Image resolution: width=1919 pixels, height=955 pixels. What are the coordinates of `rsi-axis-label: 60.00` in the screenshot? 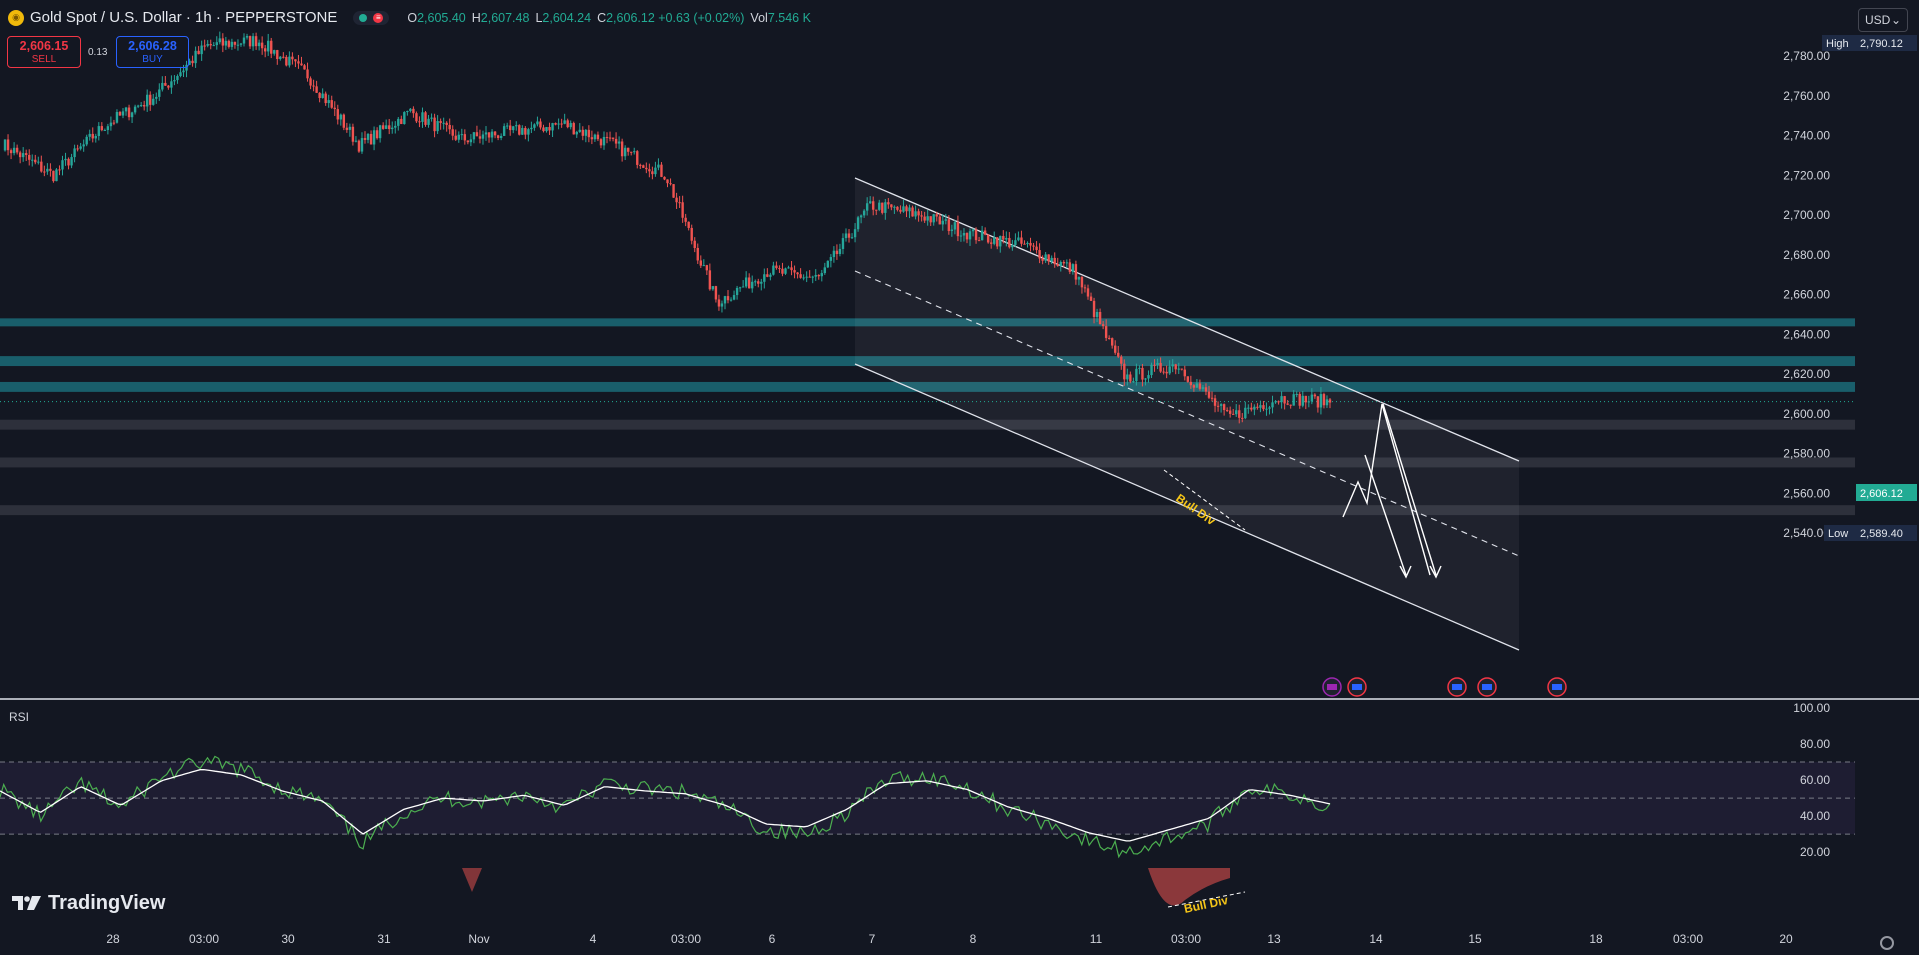 It's located at (1815, 780).